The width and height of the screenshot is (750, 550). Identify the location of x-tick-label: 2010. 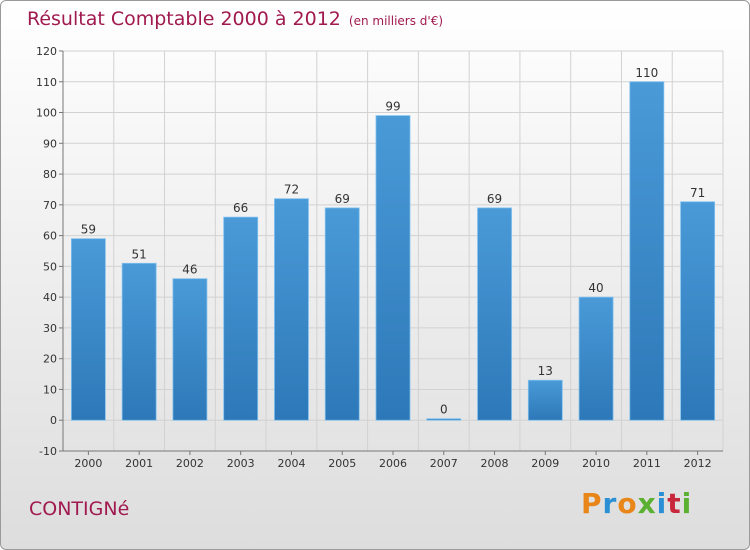
(596, 463).